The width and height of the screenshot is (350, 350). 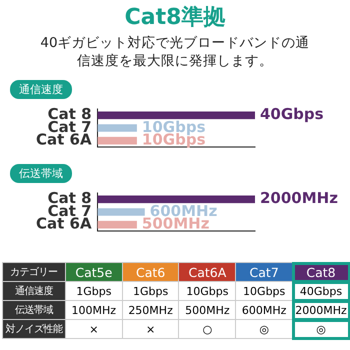 What do you see at coordinates (94, 310) in the screenshot?
I see `text: 100MHz` at bounding box center [94, 310].